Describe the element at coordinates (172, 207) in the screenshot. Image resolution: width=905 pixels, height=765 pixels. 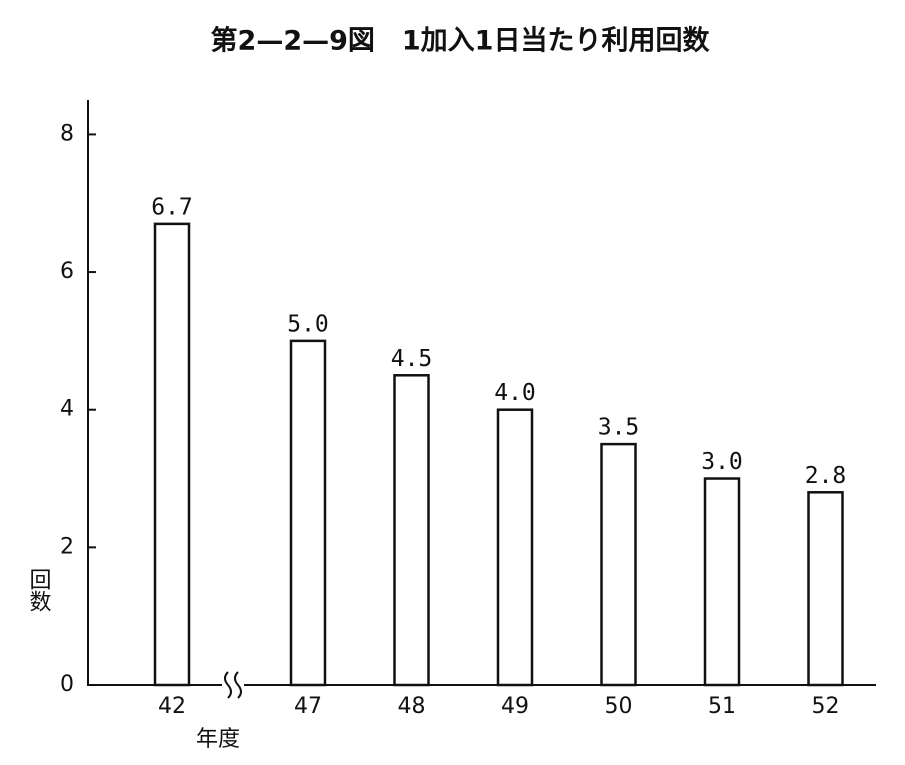
I see `value-label: 6.7` at that location.